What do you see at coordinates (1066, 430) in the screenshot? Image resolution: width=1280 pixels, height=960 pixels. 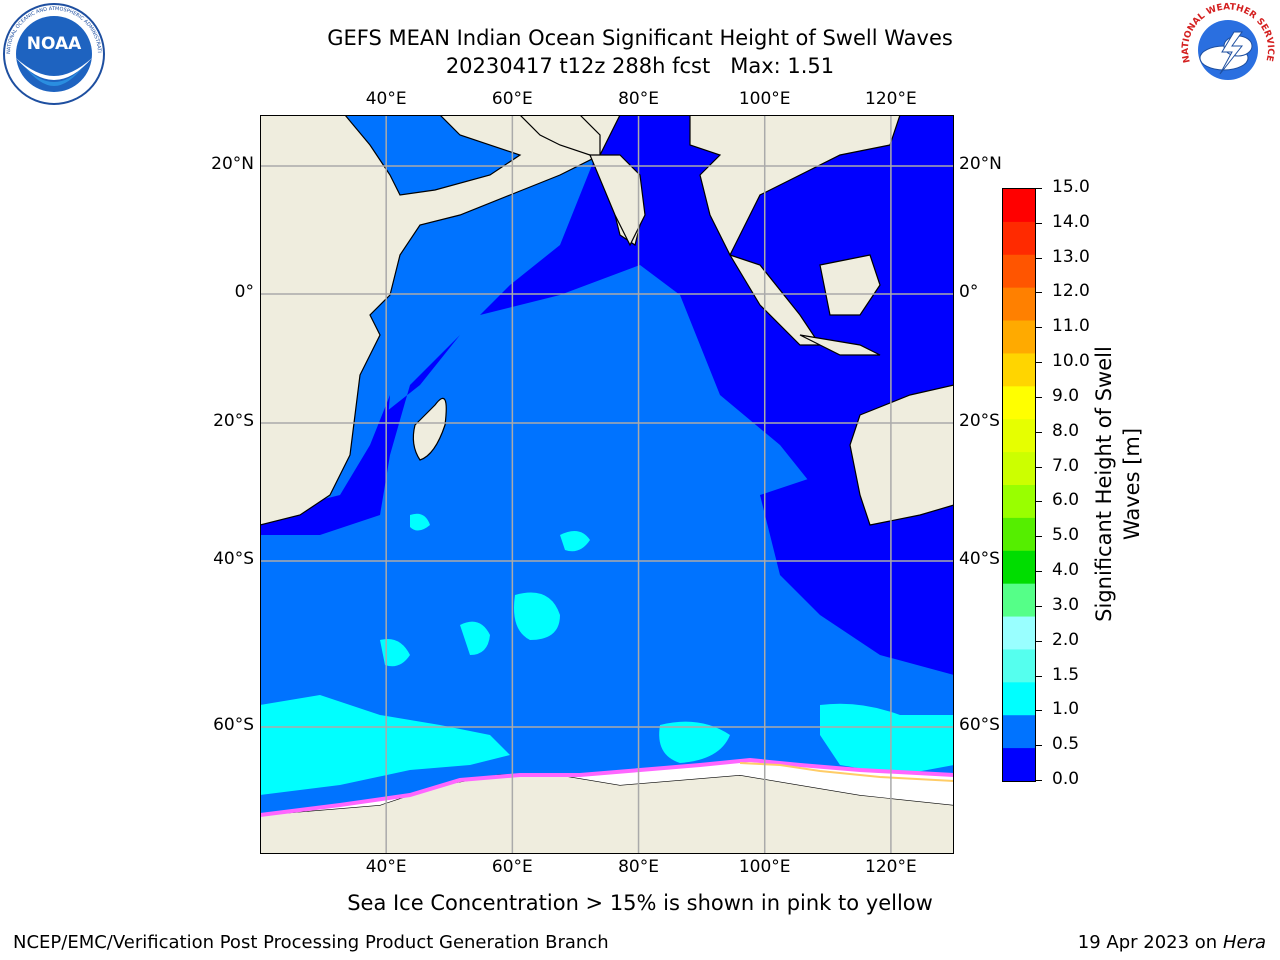 I see `colorbar-tick-label: 8.0` at bounding box center [1066, 430].